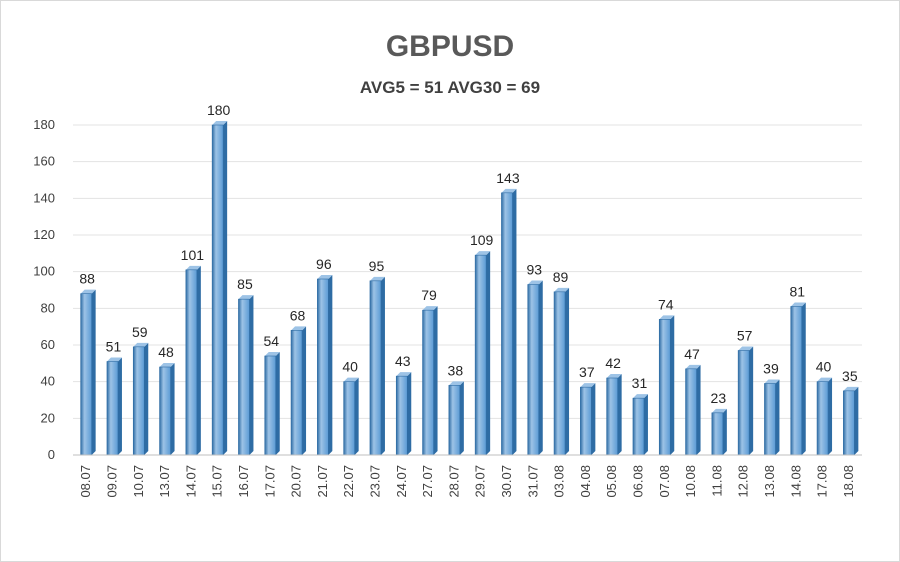 This screenshot has width=900, height=562. What do you see at coordinates (138, 481) in the screenshot?
I see `x-tick-label: 10.07` at bounding box center [138, 481].